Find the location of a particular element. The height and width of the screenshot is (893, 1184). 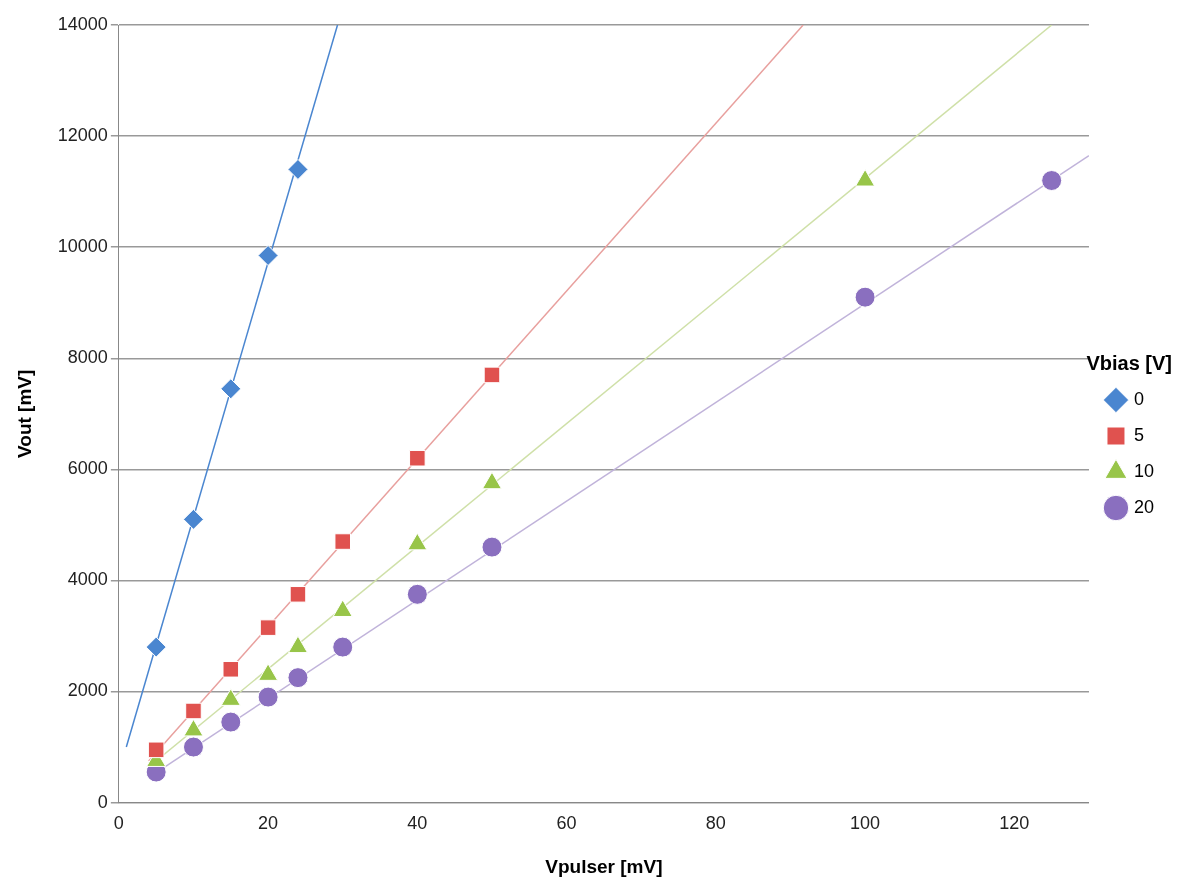

y-tick-label: 10000 is located at coordinates (82, 246).